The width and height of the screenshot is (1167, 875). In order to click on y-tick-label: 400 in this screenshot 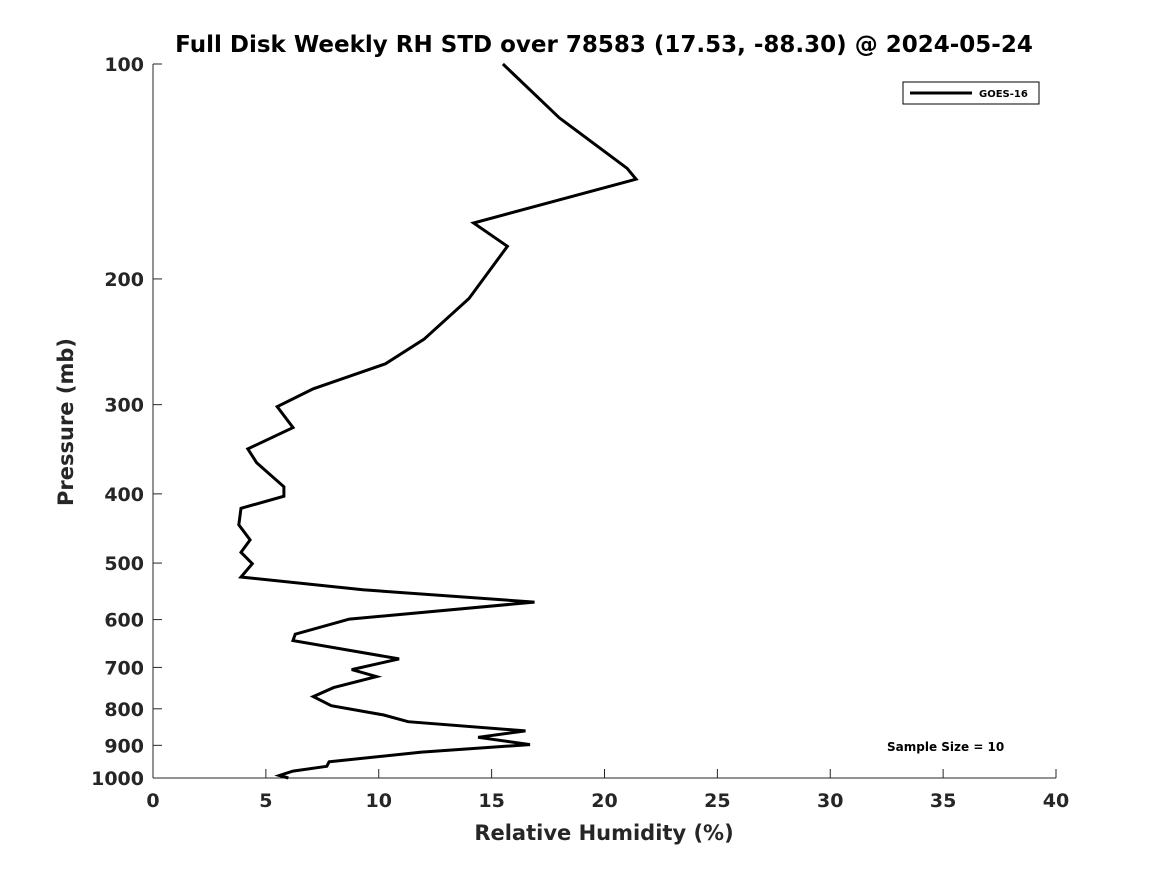, I will do `click(124, 495)`.